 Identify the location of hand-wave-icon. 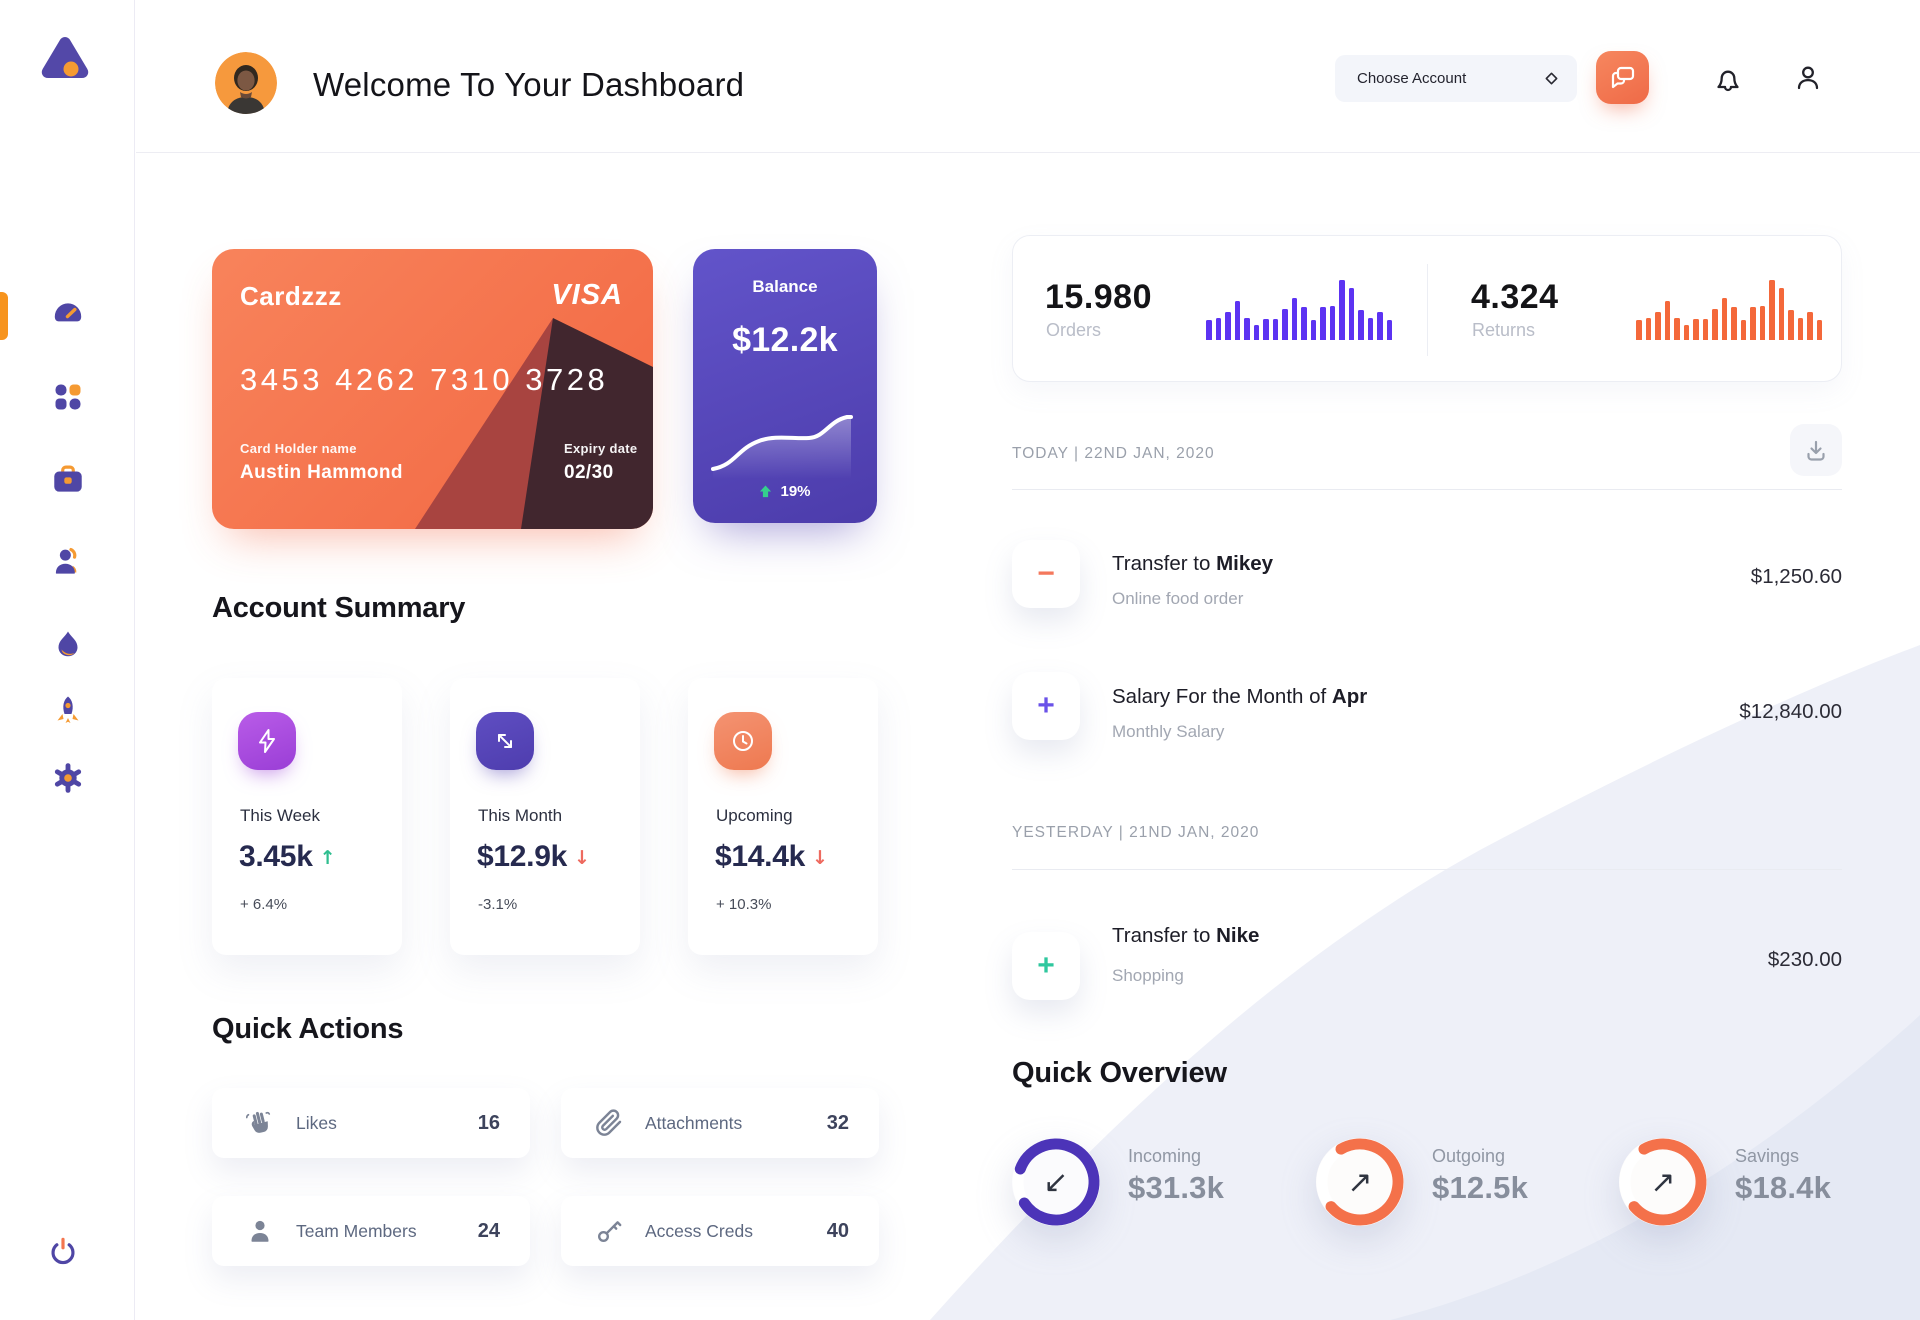
(259, 1123).